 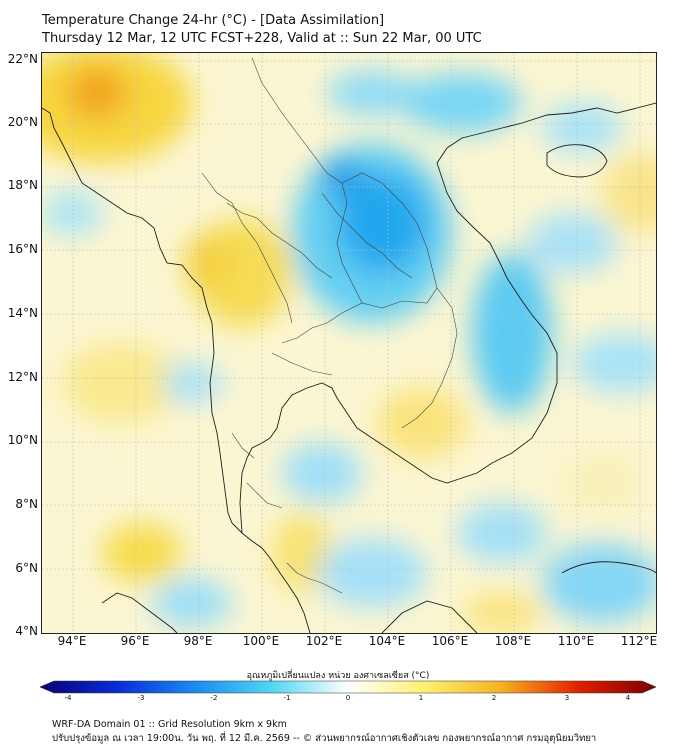 What do you see at coordinates (576, 641) in the screenshot?
I see `lon-label-110e: 110°E` at bounding box center [576, 641].